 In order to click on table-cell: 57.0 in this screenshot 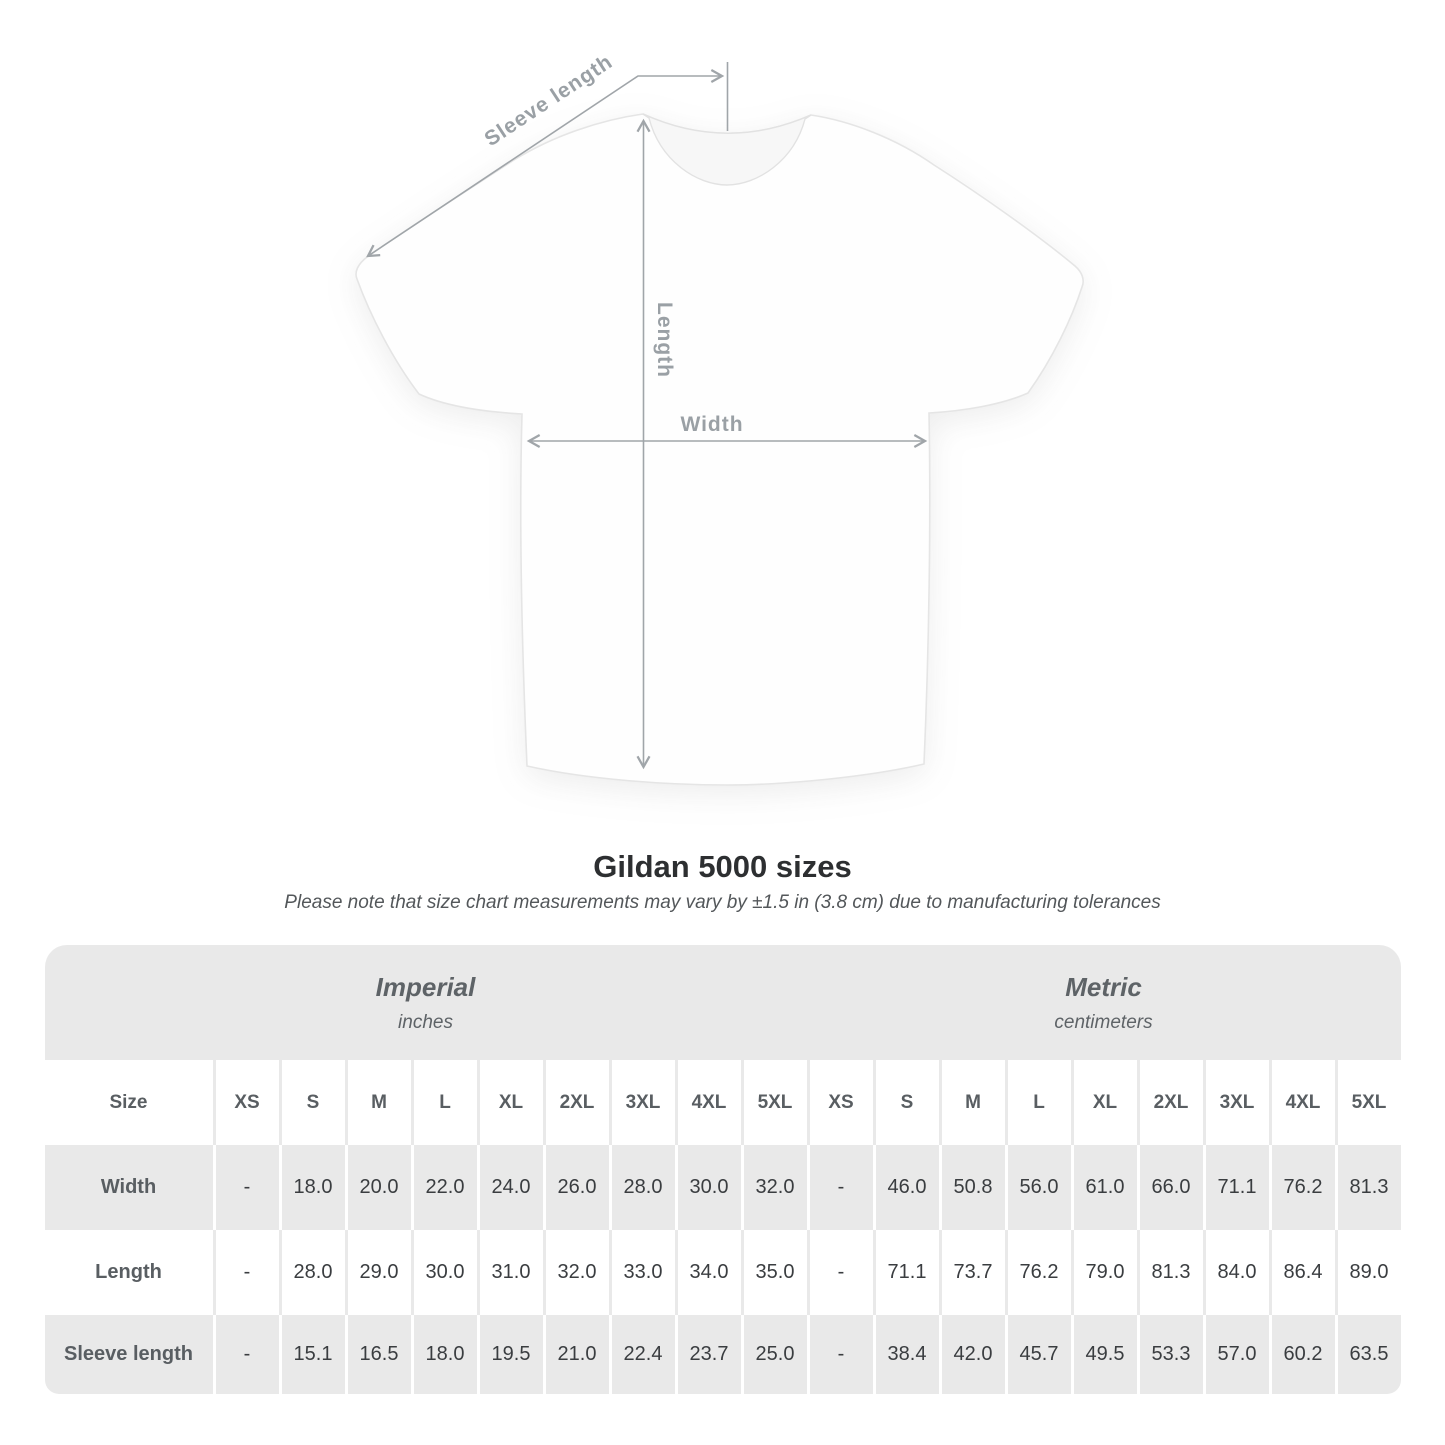, I will do `click(1235, 1355)`.